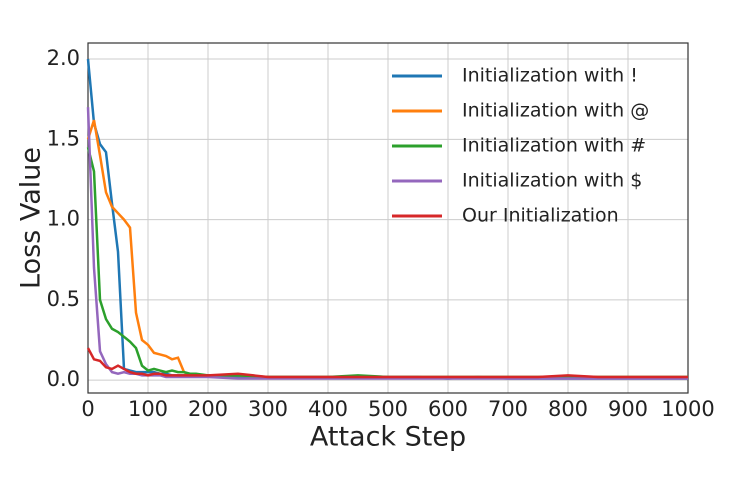 Image resolution: width=755 pixels, height=488 pixels. Describe the element at coordinates (628, 409) in the screenshot. I see `x-tick-label: 900` at that location.